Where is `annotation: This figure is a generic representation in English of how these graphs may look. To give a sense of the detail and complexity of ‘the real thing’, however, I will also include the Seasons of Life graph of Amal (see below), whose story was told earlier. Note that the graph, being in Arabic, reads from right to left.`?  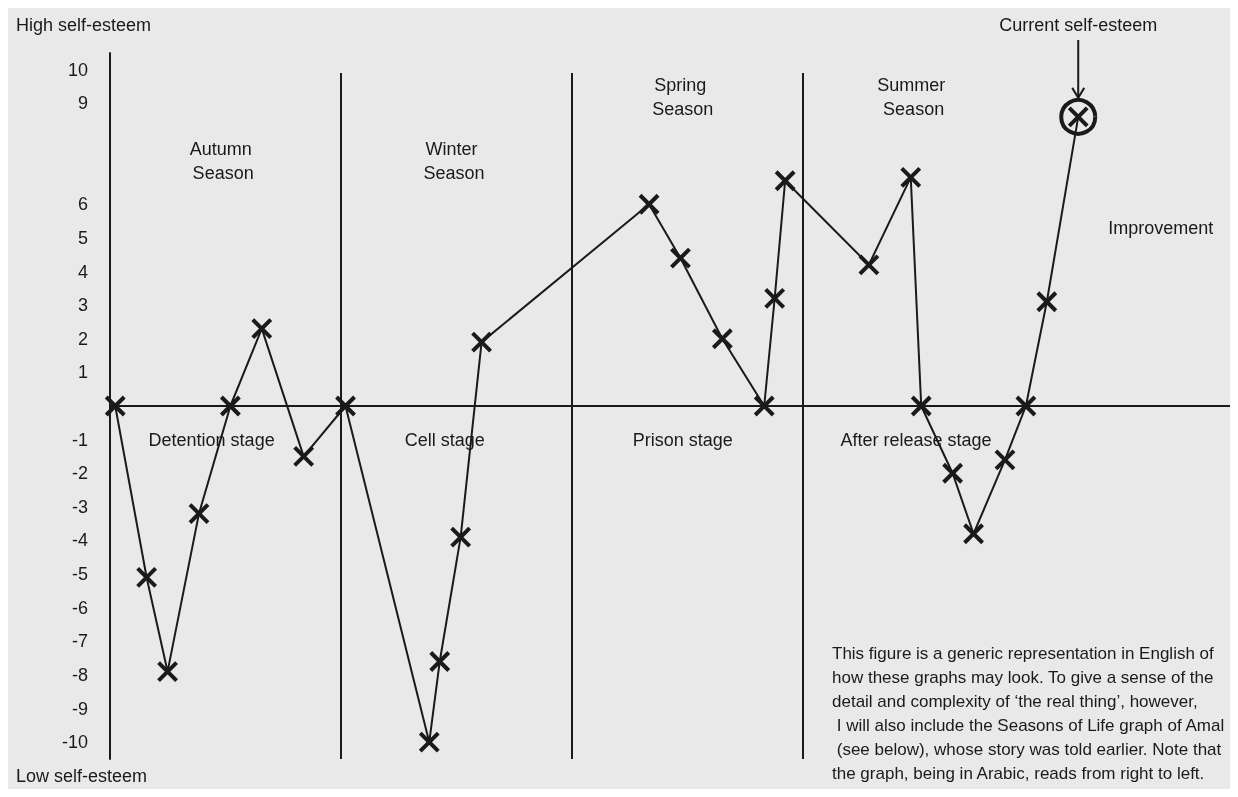
annotation: This figure is a generic representation in English of how these graphs may look. To give a sense of the detail and complexity of ‘the real thing’, however, I will also include the Seasons of Life graph of Amal (see below), whose story was told earlier. Note that the graph, being in Arabic, reads from right to left. is located at coordinates (1029, 713).